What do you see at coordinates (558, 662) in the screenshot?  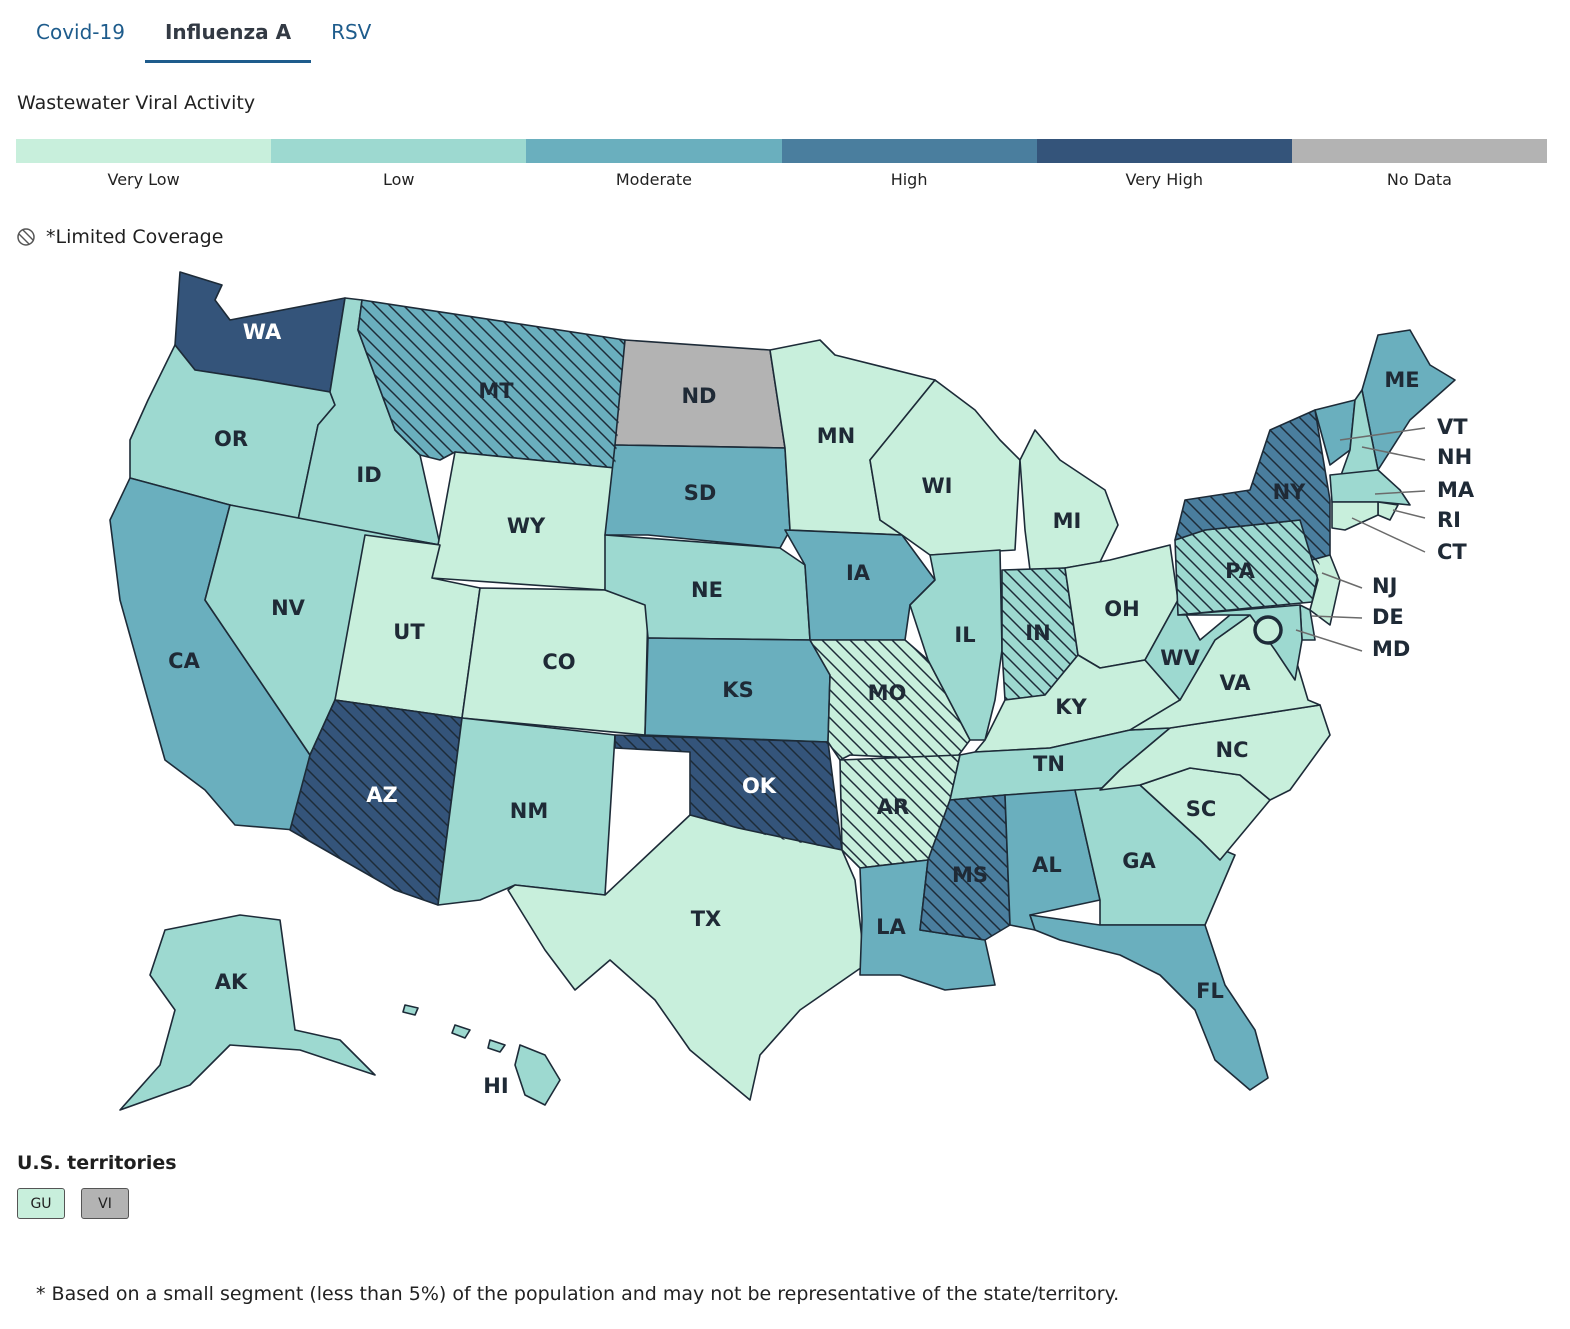 I see `state-label-co: CO` at bounding box center [558, 662].